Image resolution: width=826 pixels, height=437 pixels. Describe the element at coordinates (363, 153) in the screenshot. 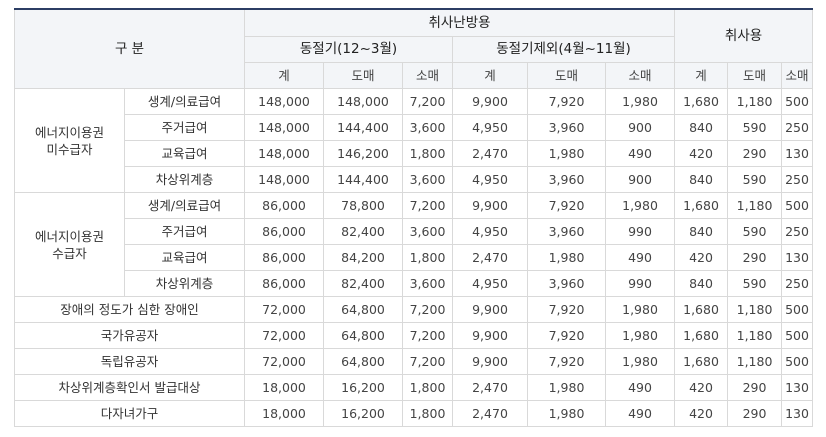

I see `value-cell: 146,200` at that location.